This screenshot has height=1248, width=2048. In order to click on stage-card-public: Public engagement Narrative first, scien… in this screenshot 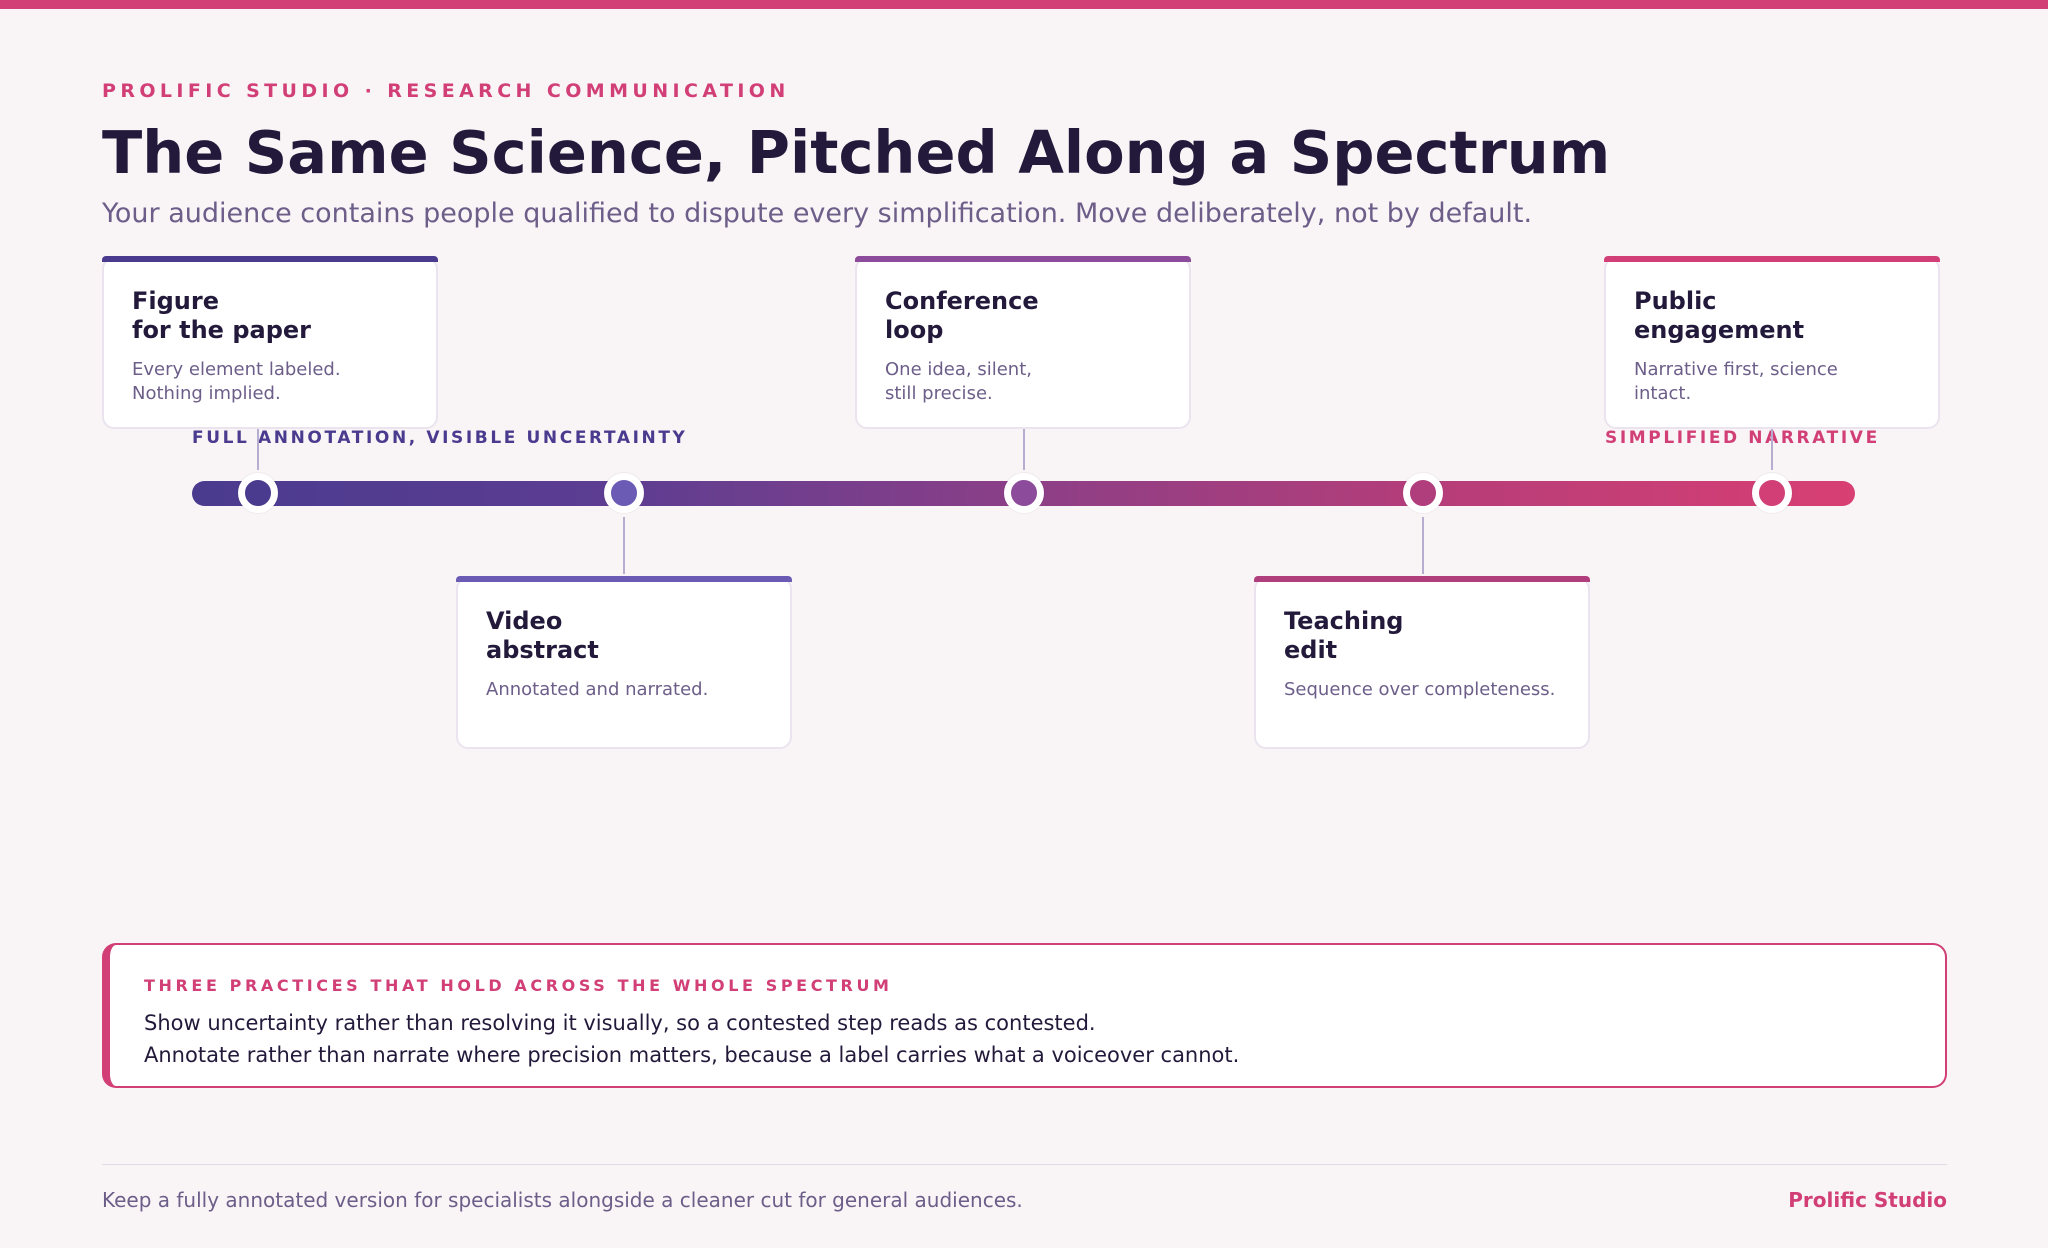, I will do `click(1772, 342)`.